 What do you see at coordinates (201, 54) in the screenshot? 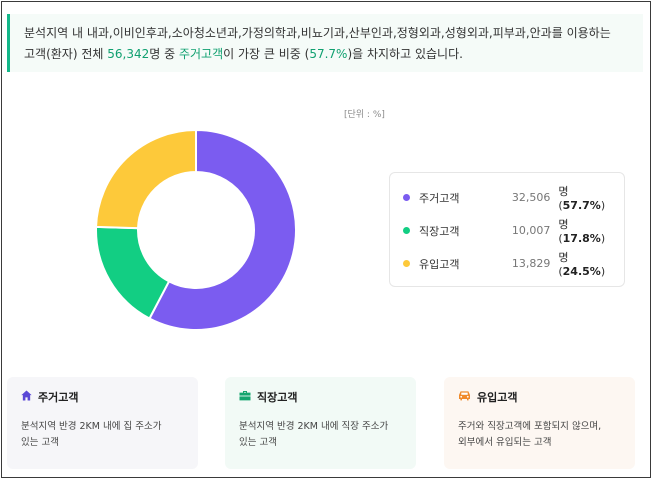
I see `summary-top-category: 주거고객` at bounding box center [201, 54].